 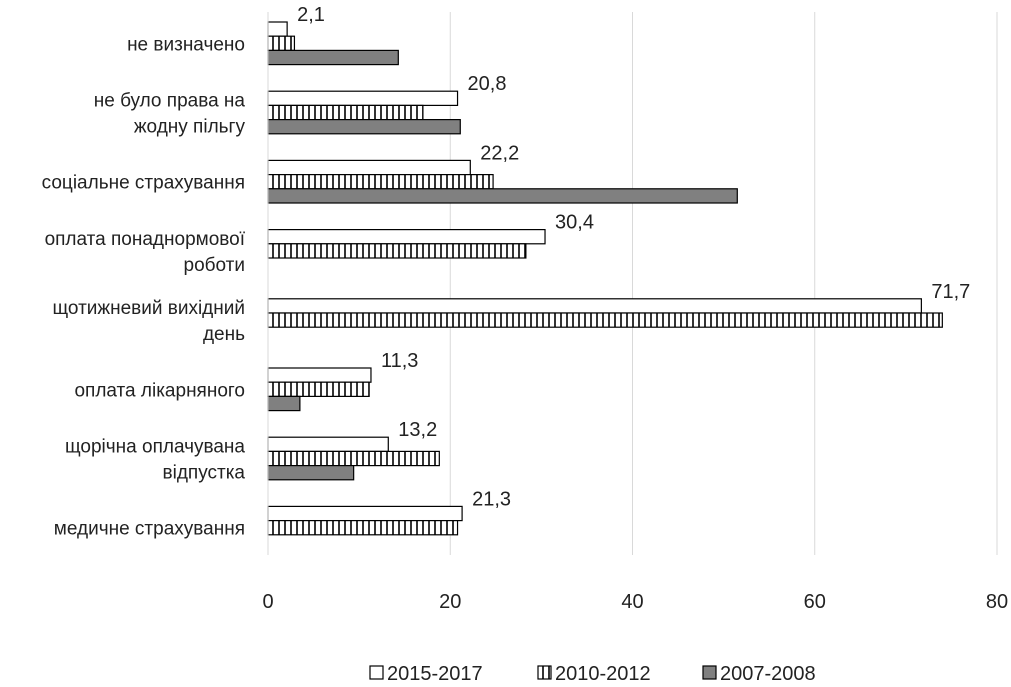 What do you see at coordinates (376, 672) in the screenshot?
I see `legend-swatch-2015-2017` at bounding box center [376, 672].